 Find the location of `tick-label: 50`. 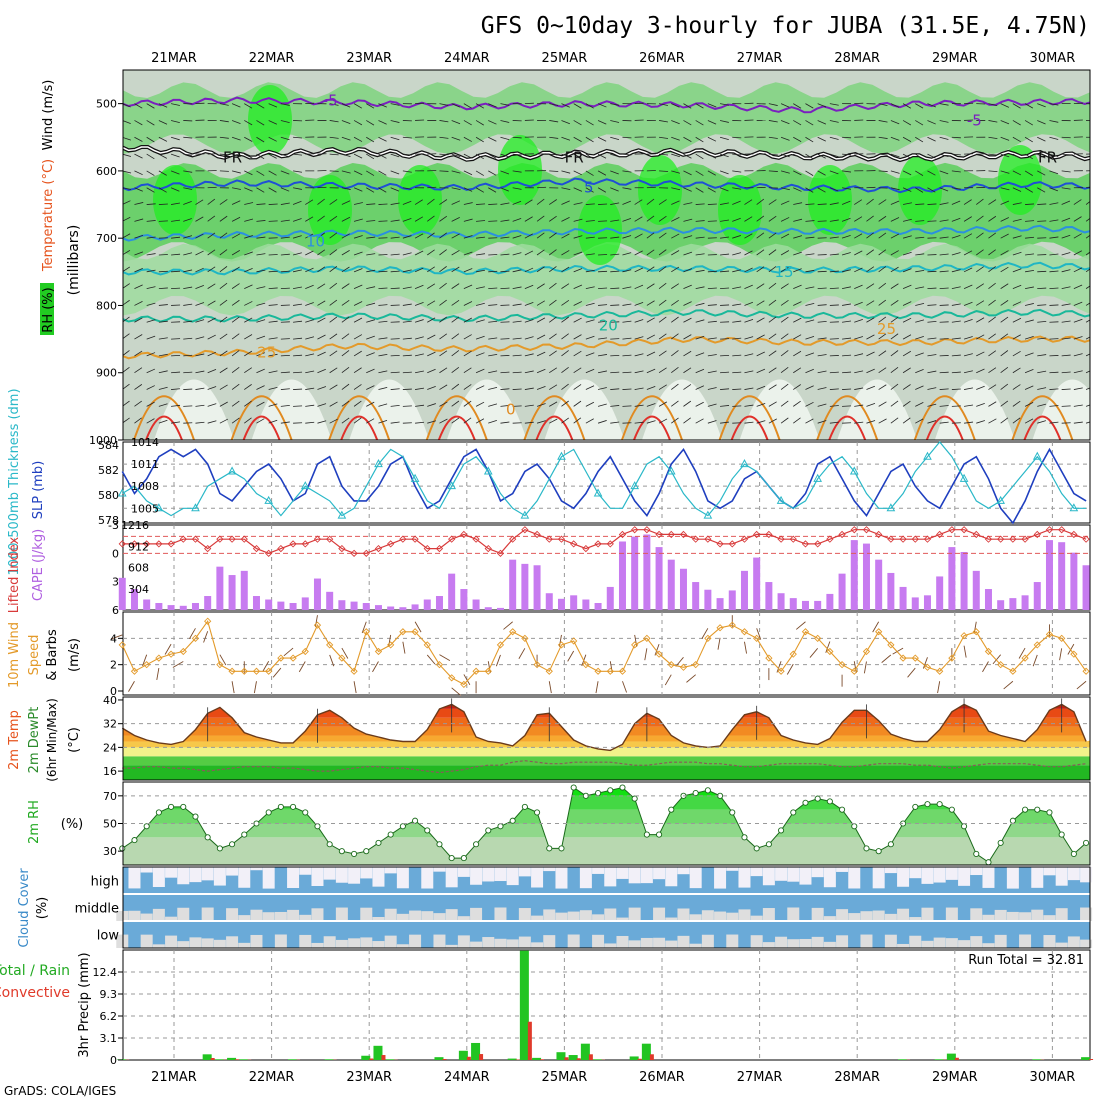

tick-label: 50 is located at coordinates (110, 824).